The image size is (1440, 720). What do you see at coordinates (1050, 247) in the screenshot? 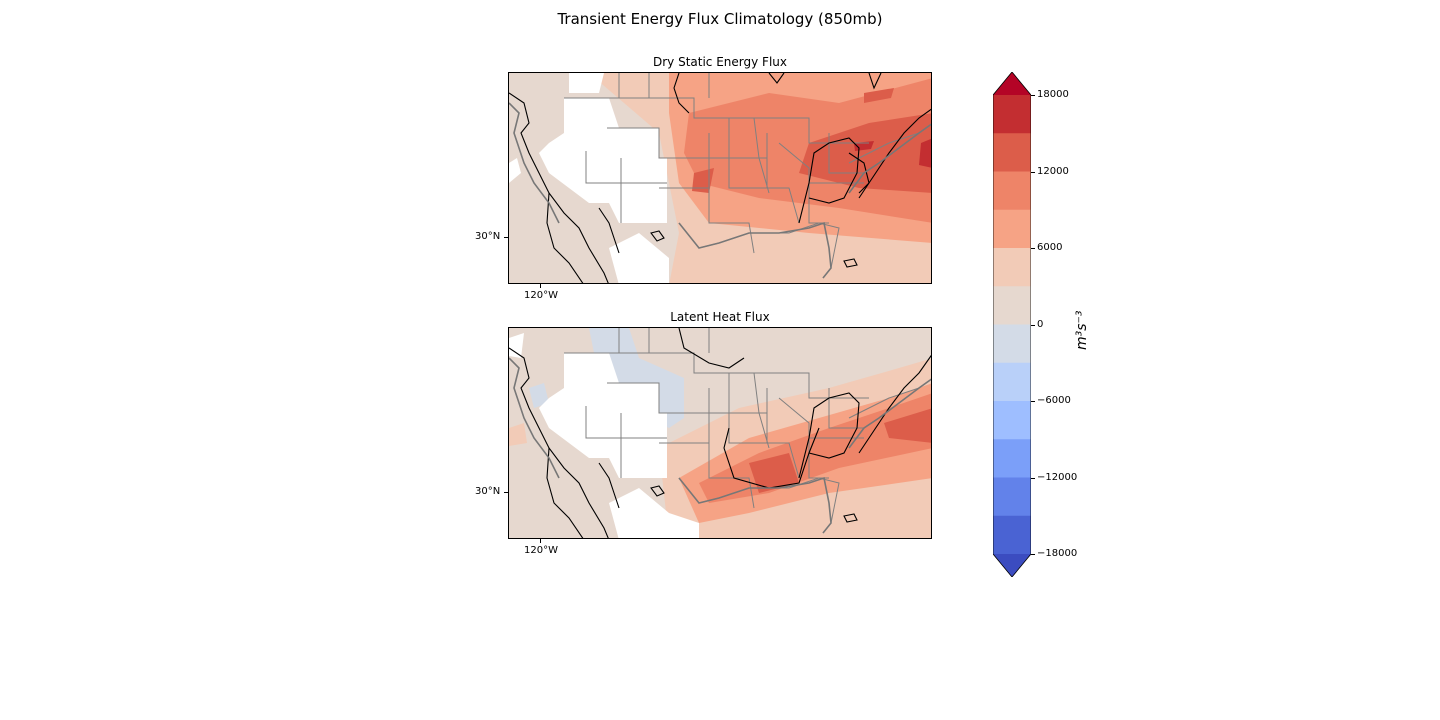
I see `colorbar-tick-label: 6000` at bounding box center [1050, 247].